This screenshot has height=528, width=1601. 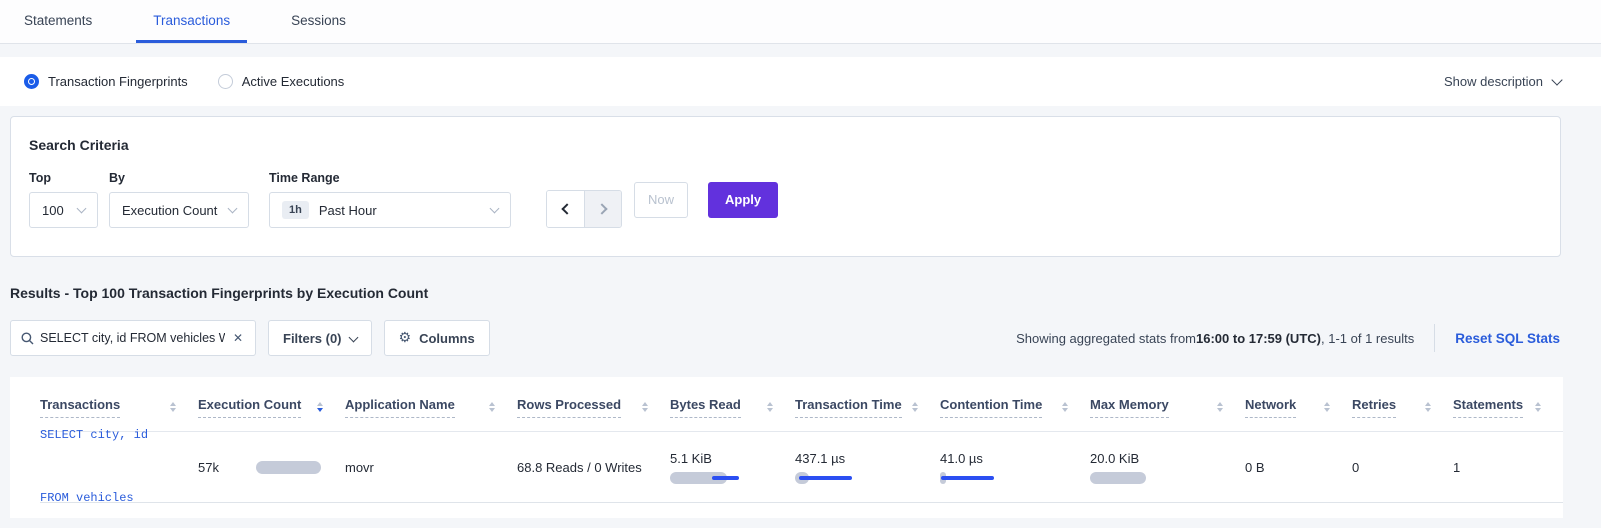 I want to click on apply-button: Apply, so click(x=743, y=199).